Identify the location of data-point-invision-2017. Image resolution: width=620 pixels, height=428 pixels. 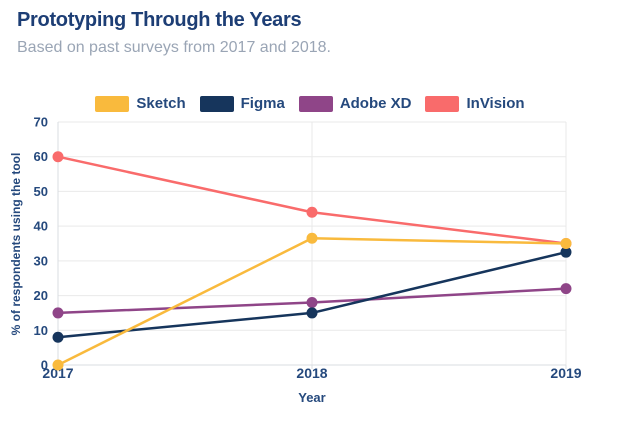
(58, 157).